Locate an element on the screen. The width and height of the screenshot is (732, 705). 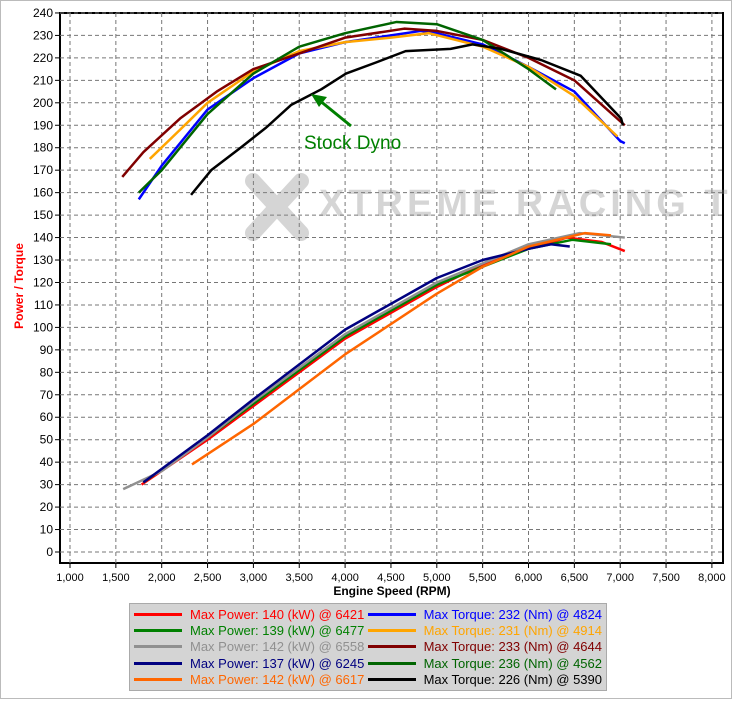
y-tick-label: 170 is located at coordinates (43, 170).